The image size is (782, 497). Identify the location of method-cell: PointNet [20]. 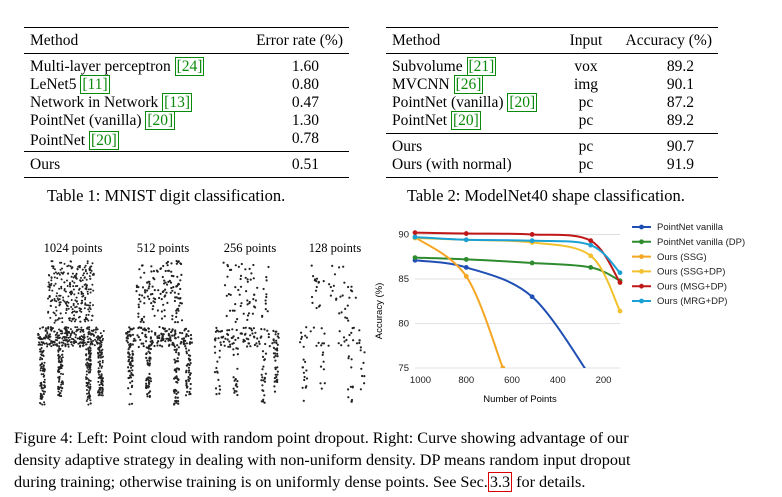
(471, 122).